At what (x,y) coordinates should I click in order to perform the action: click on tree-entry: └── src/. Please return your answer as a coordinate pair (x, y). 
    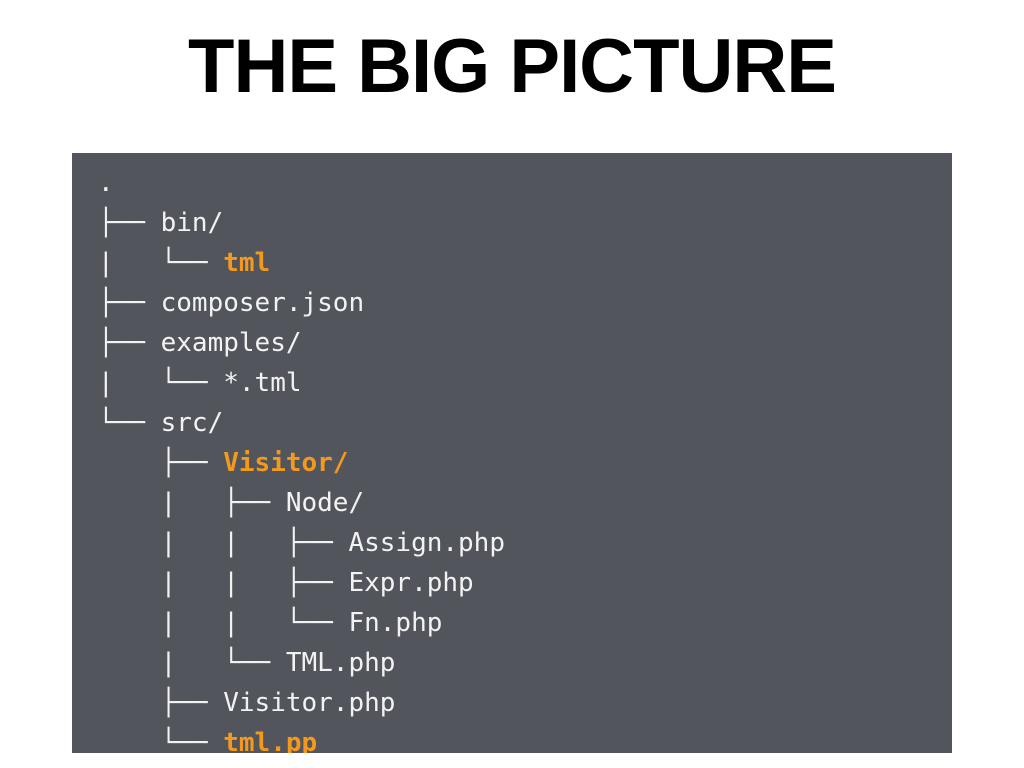
    Looking at the image, I should click on (301, 423).